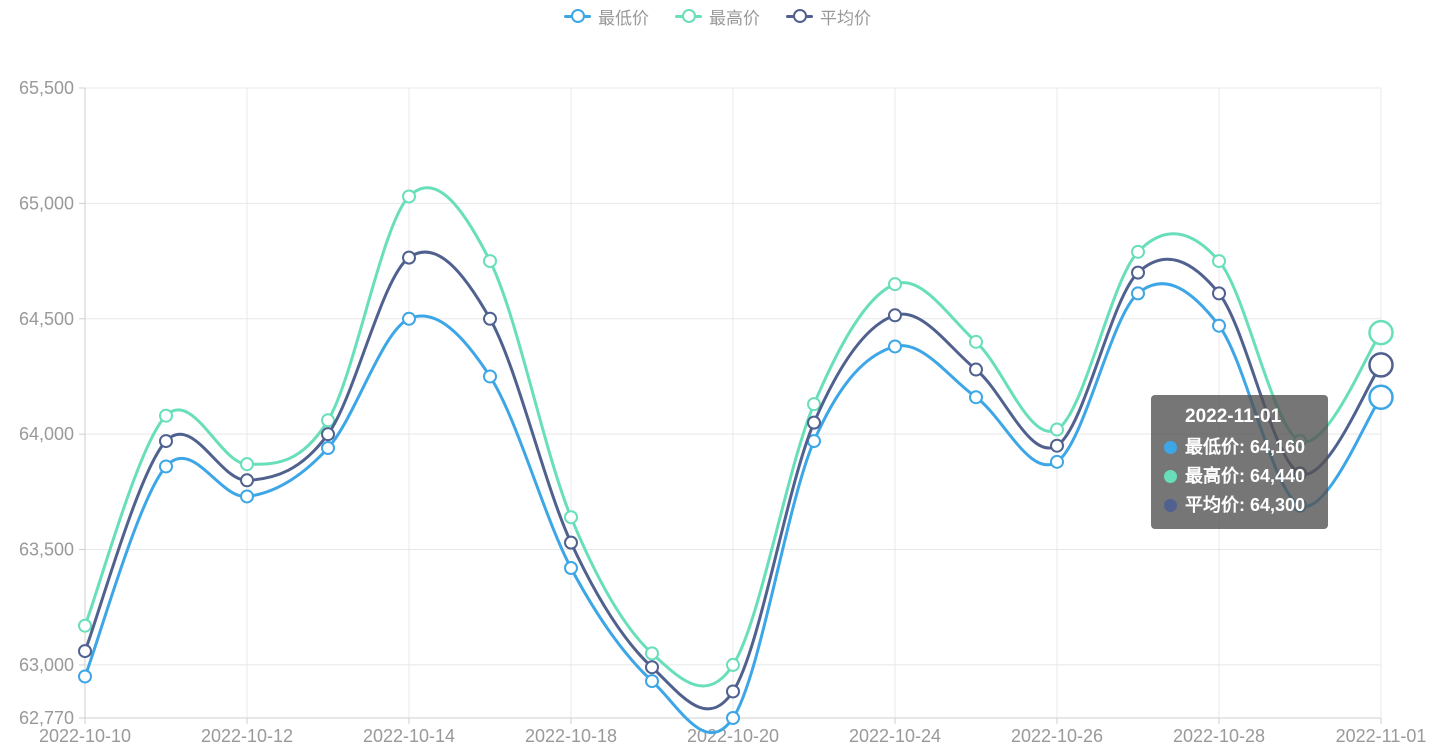  What do you see at coordinates (1381, 365) in the screenshot?
I see `data-point-avg-2022-11-01-highlighted` at bounding box center [1381, 365].